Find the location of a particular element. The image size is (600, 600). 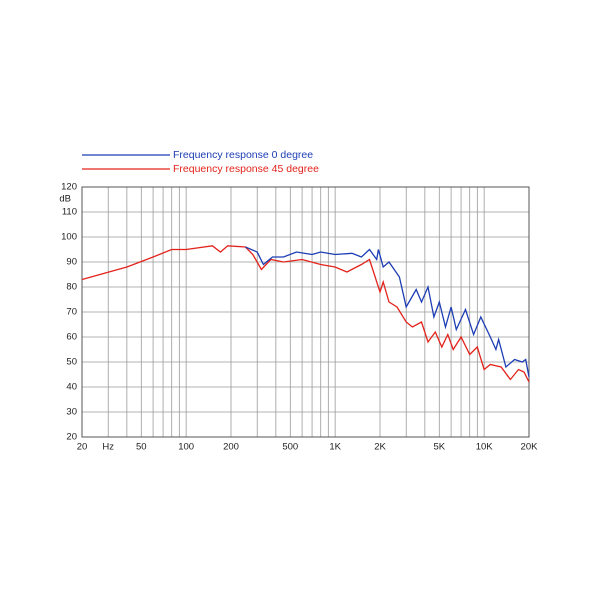

y-tick-label: 40 is located at coordinates (71, 387).